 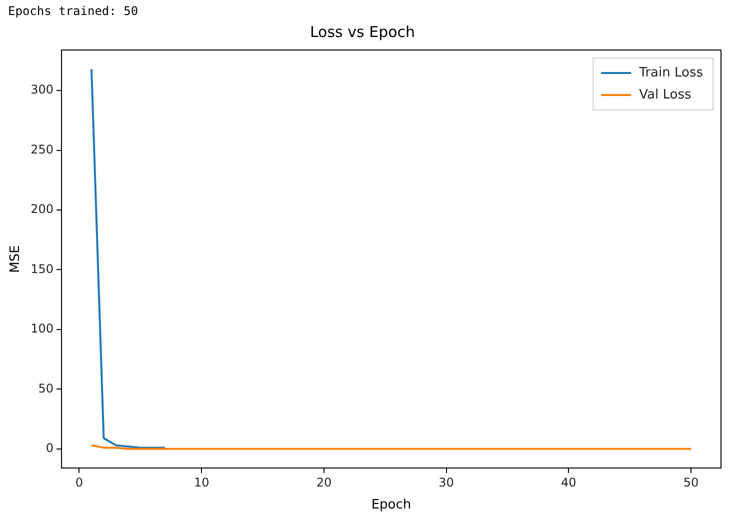 What do you see at coordinates (79, 482) in the screenshot?
I see `x-tick-label: 0` at bounding box center [79, 482].